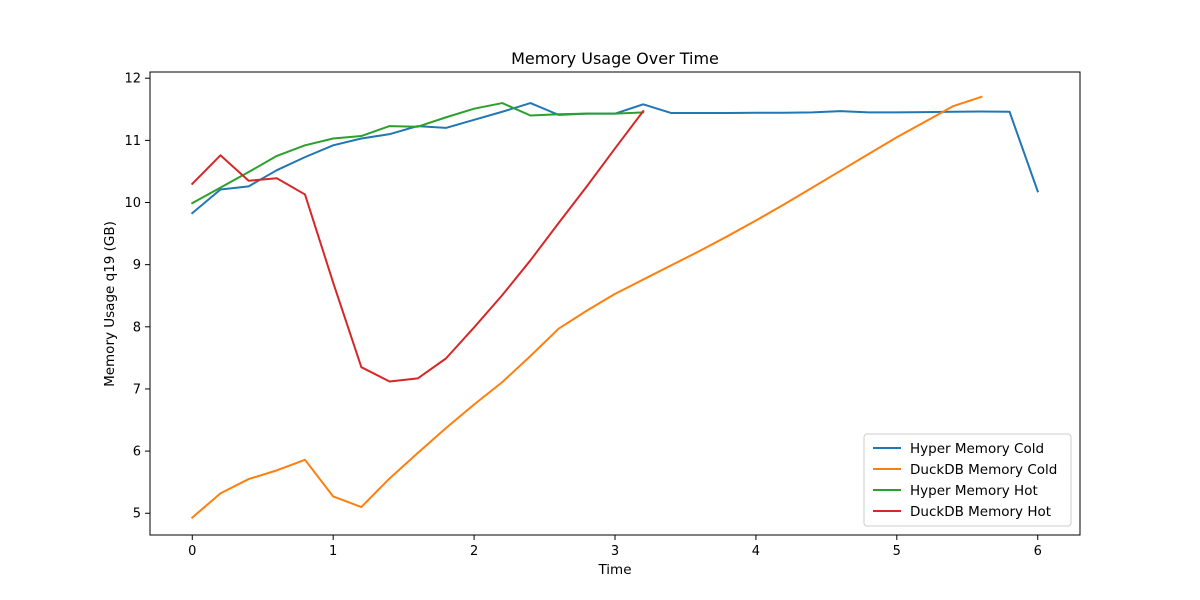  I want to click on y-tick-label: 12, so click(132, 79).